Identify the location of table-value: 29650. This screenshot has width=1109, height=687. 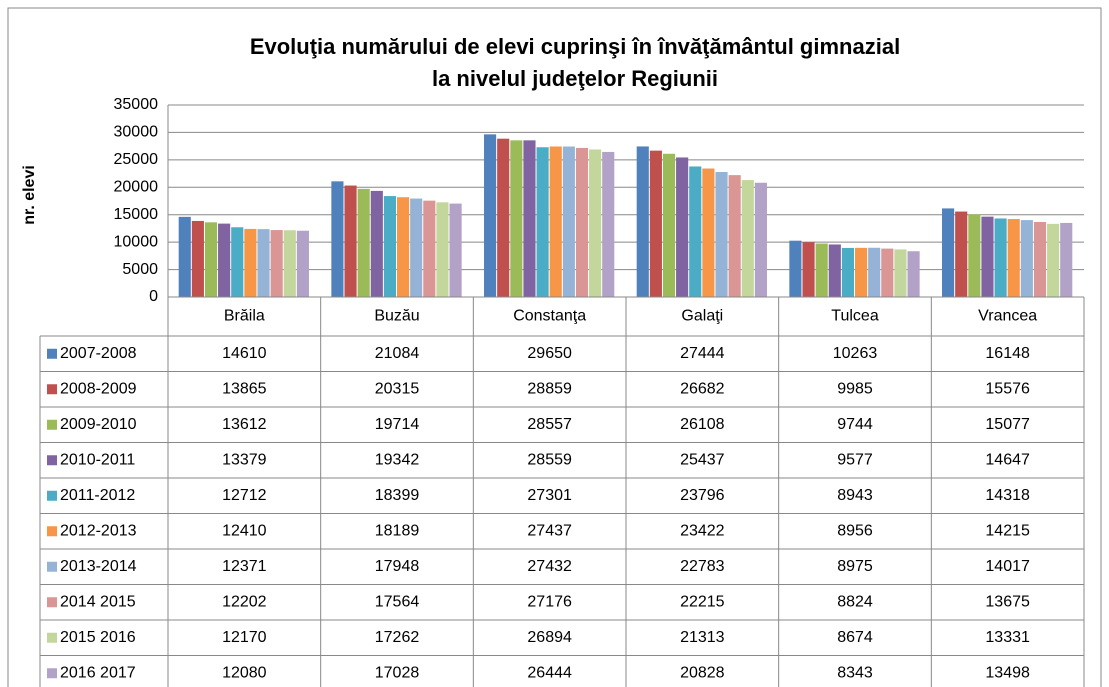
(549, 353).